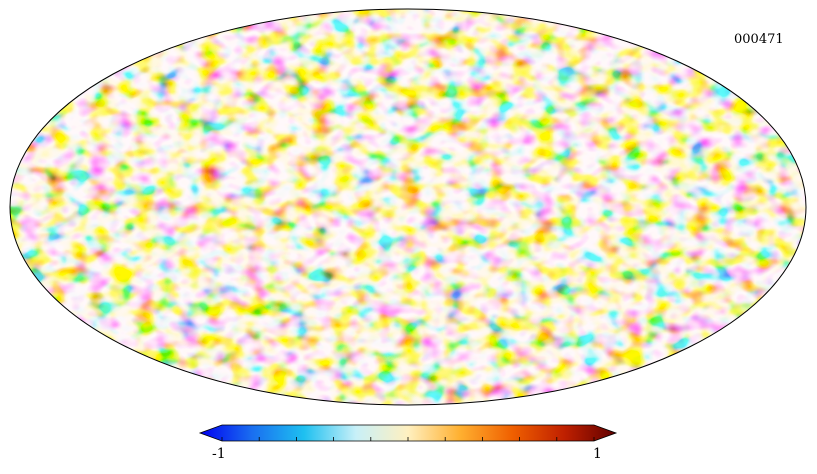 This screenshot has height=474, width=817. Describe the element at coordinates (759, 39) in the screenshot. I see `map-id-label: 000471` at that location.